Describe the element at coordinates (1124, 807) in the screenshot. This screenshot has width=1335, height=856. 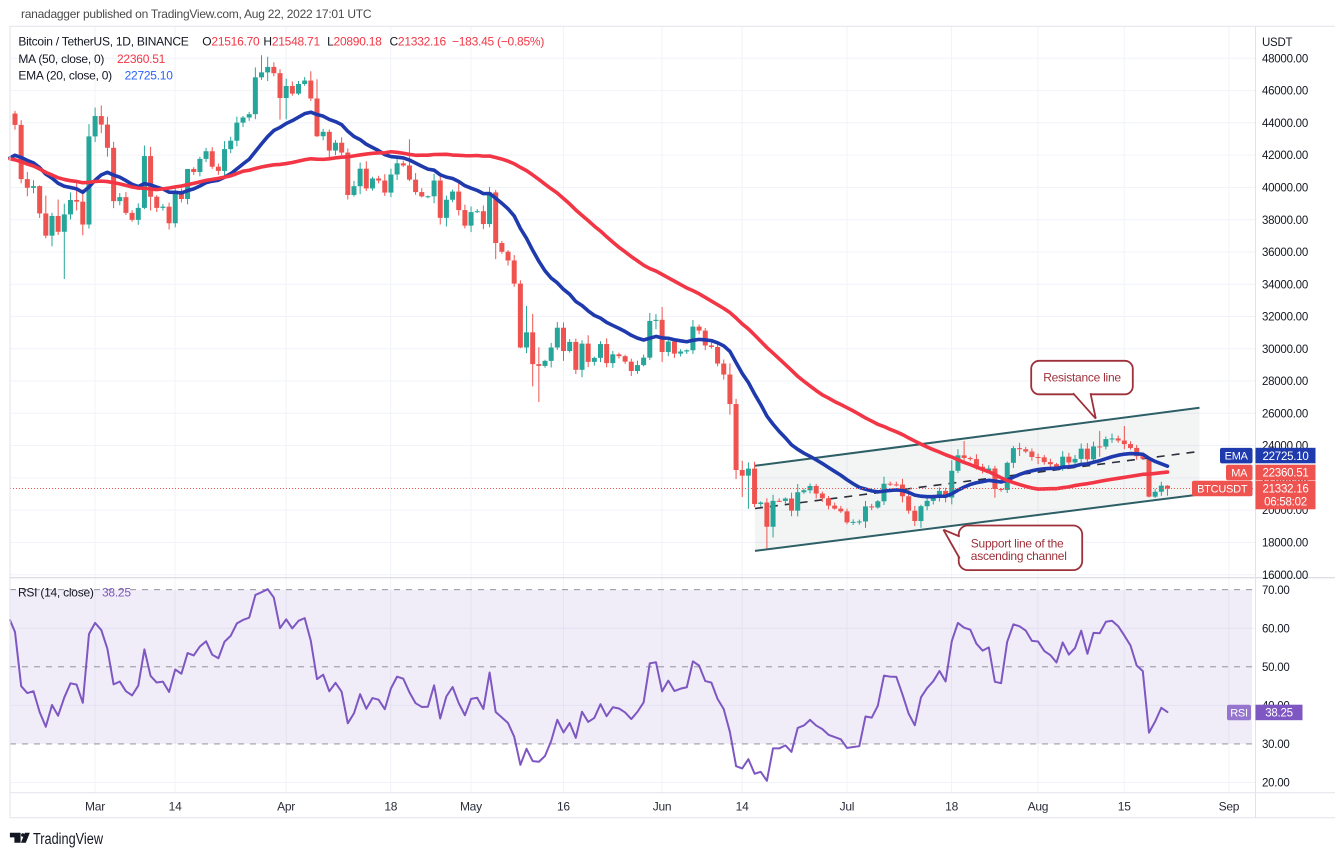
I see `svg-text: 15` at that location.